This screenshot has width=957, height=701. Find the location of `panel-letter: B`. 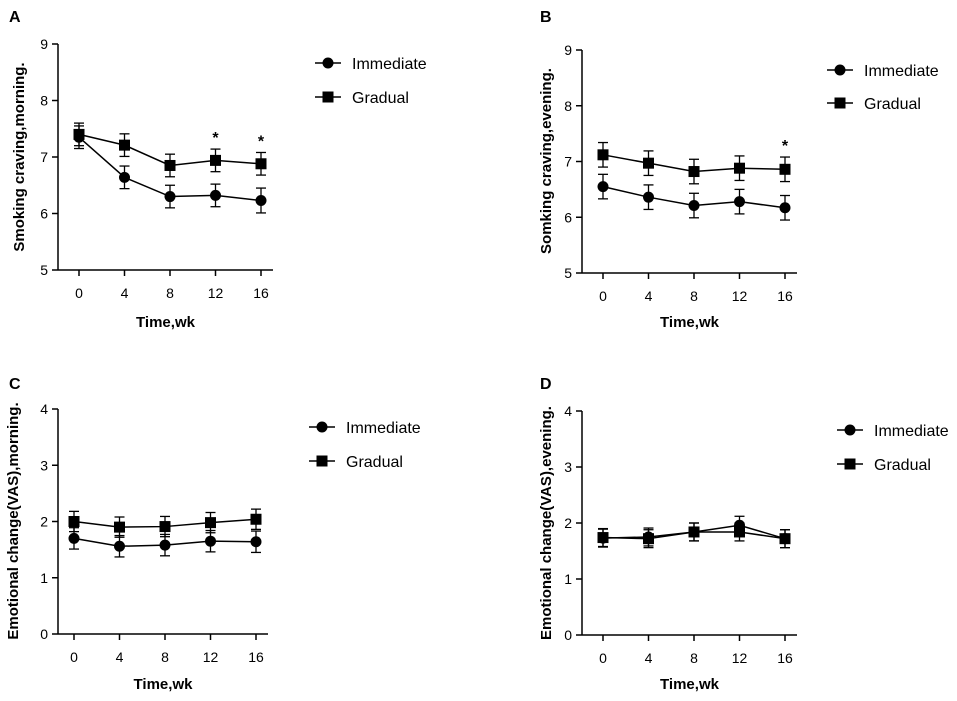

panel-letter: B is located at coordinates (546, 17).